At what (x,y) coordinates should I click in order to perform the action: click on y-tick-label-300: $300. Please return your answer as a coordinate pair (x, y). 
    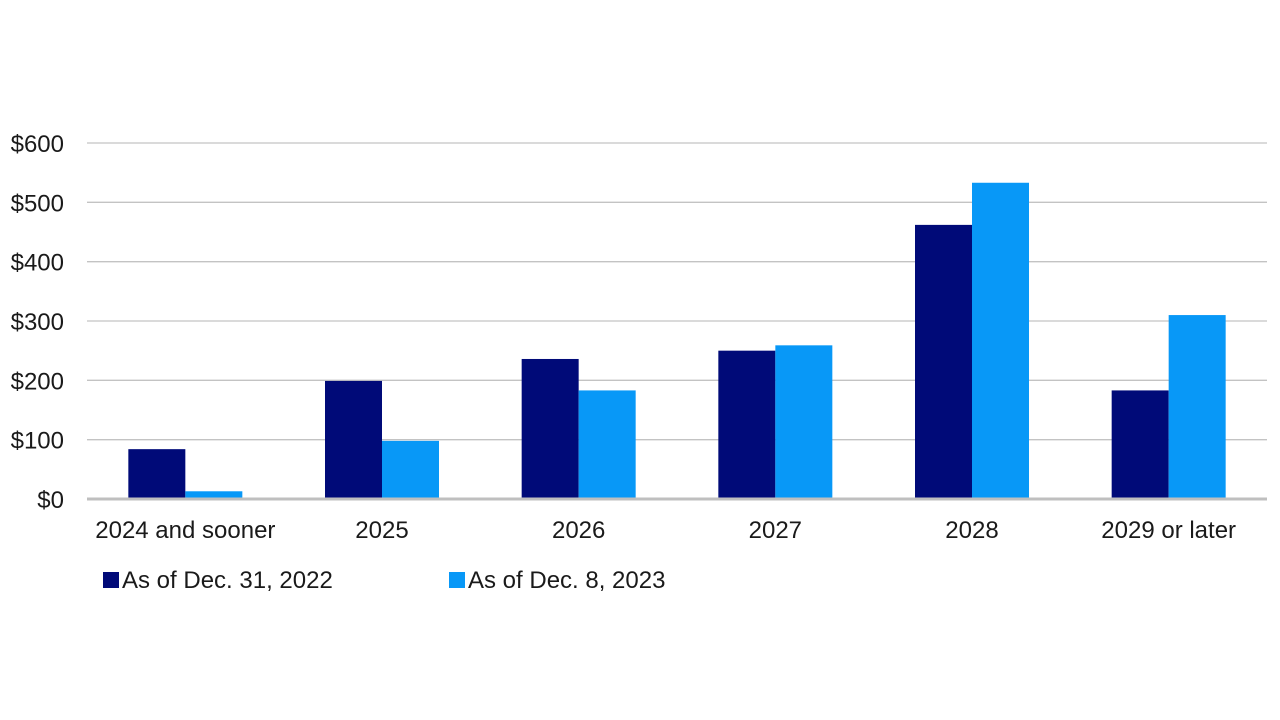
    Looking at the image, I should click on (37, 322).